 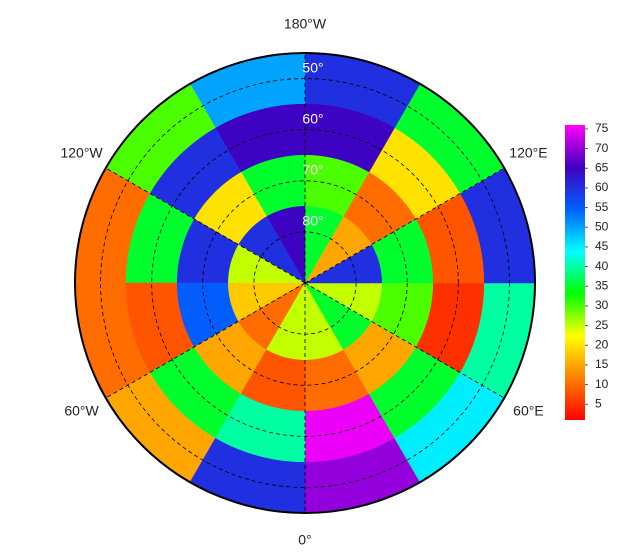 What do you see at coordinates (81, 153) in the screenshot?
I see `longitude-label: 120°W` at bounding box center [81, 153].